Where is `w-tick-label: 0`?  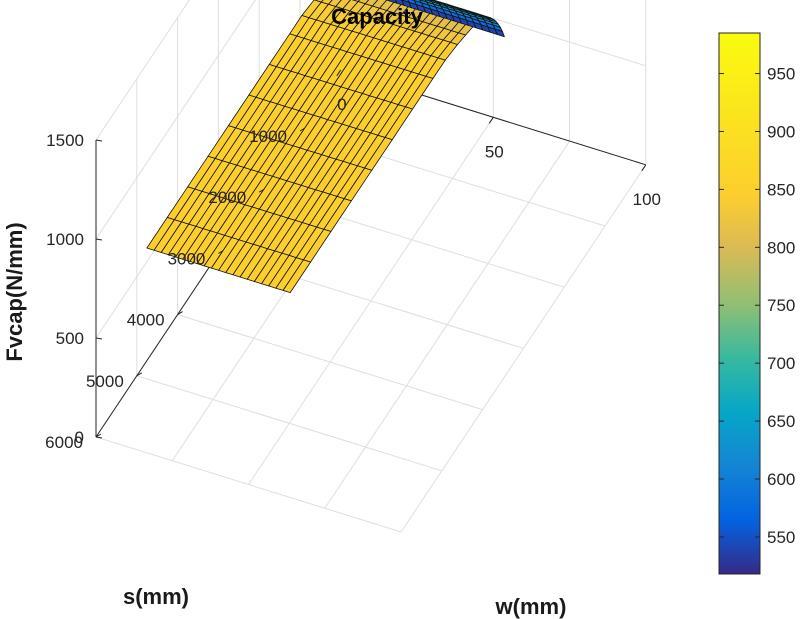 w-tick-label: 0 is located at coordinates (341, 104).